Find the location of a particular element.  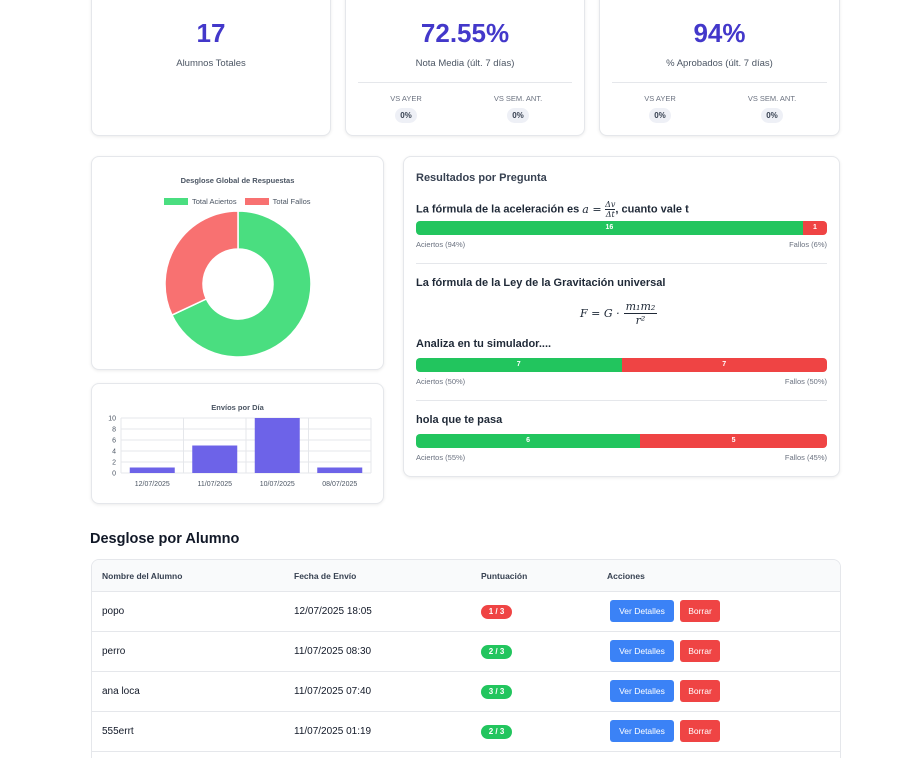

score-badge: 1 / 3 is located at coordinates (496, 612).